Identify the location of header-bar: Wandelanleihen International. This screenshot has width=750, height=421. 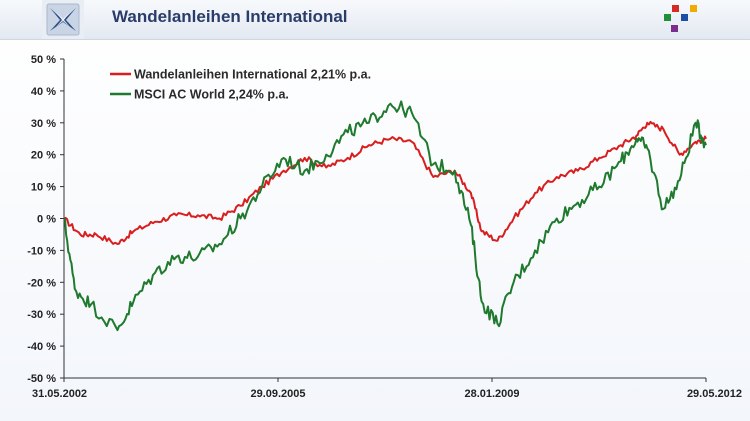
(375, 20).